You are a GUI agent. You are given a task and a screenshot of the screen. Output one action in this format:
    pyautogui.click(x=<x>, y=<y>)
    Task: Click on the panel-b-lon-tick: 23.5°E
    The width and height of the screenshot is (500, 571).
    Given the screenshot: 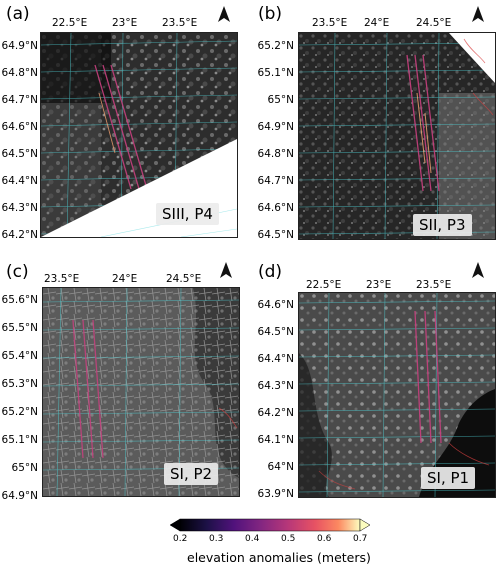 What is the action you would take?
    pyautogui.click(x=330, y=23)
    